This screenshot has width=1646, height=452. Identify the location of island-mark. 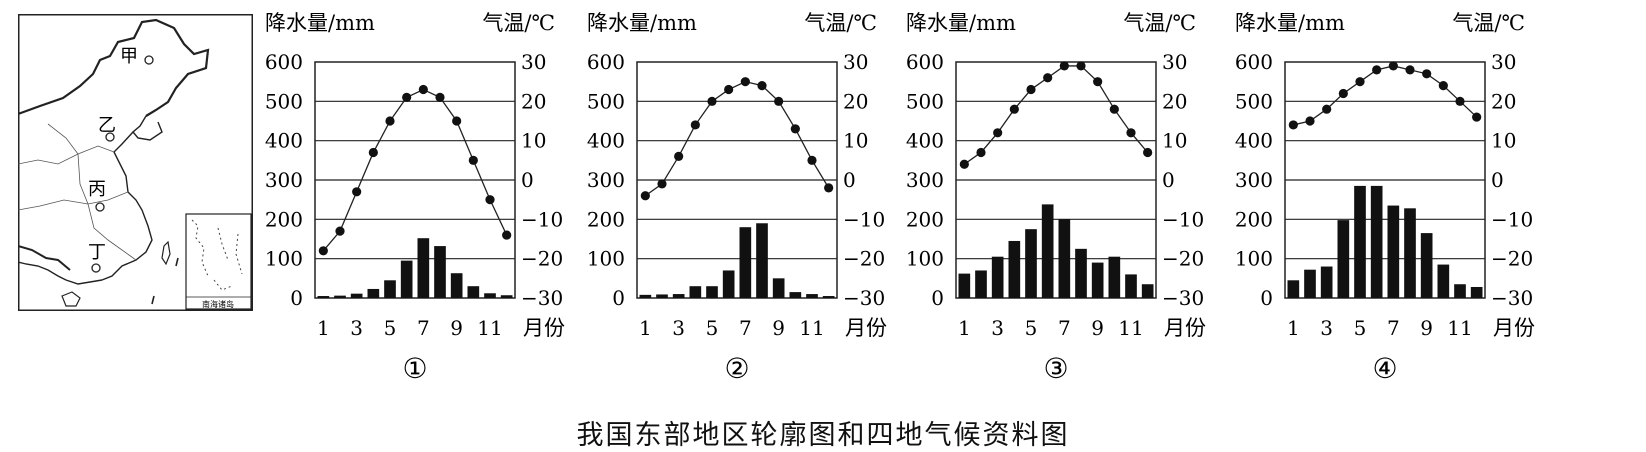
(177, 262).